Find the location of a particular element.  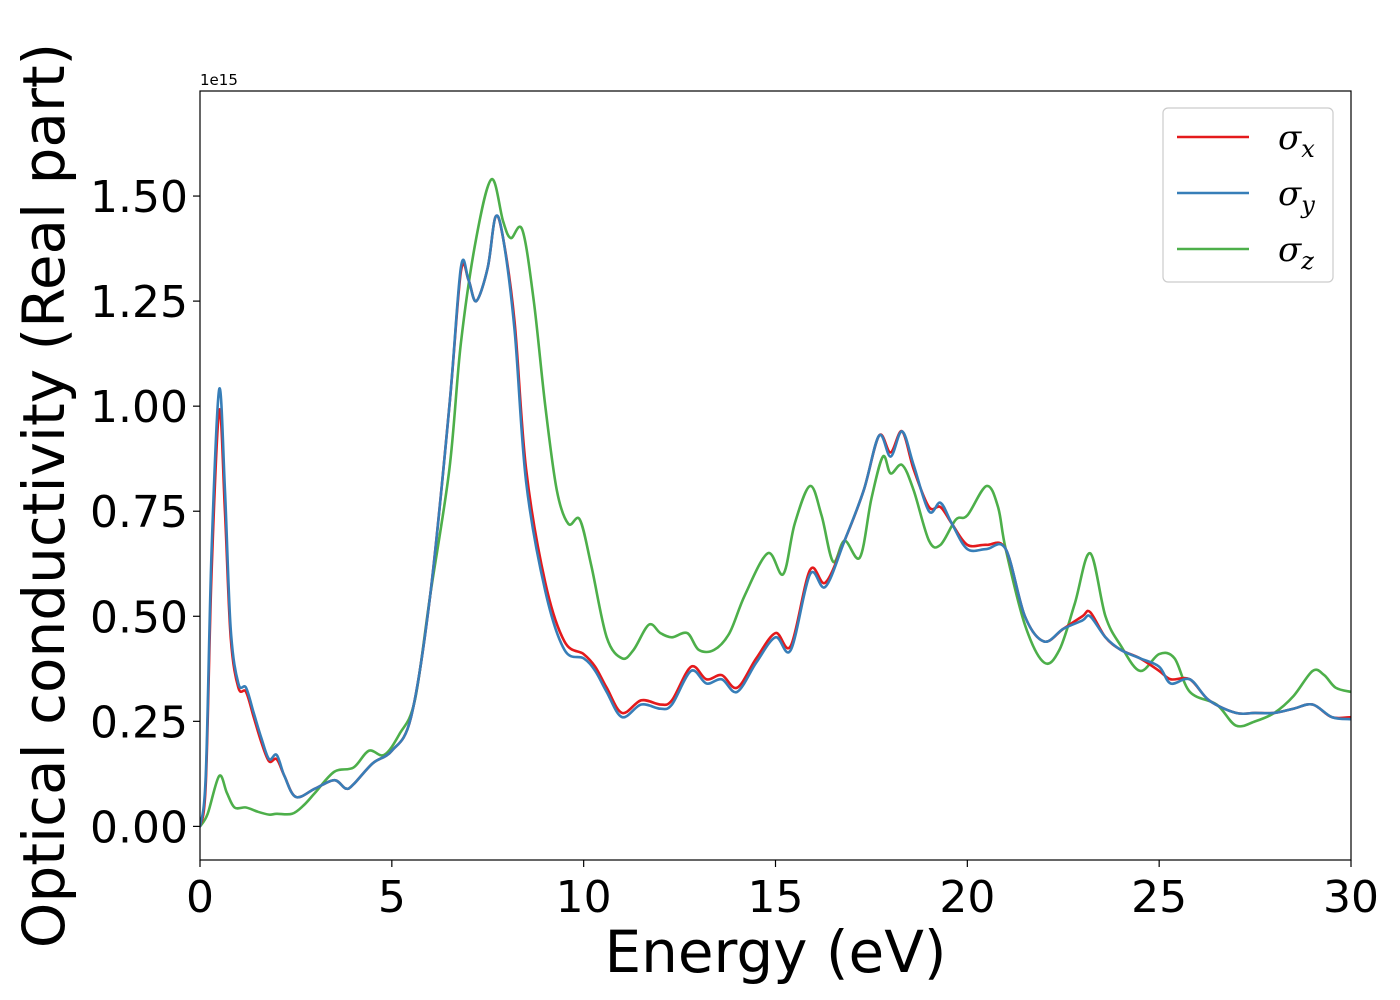

legend-box is located at coordinates (1248, 195).